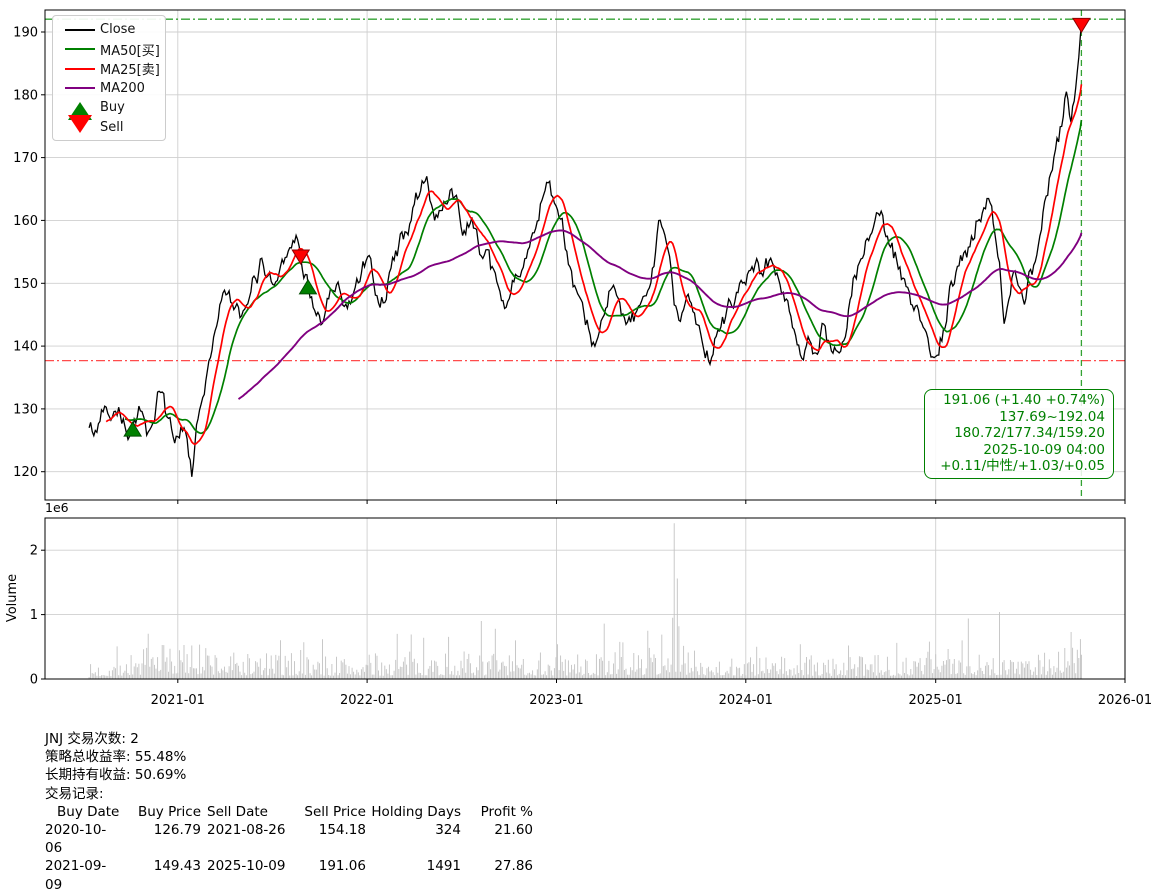  Describe the element at coordinates (88, 811) in the screenshot. I see `trade-table-header-cell: Buy Date` at that location.